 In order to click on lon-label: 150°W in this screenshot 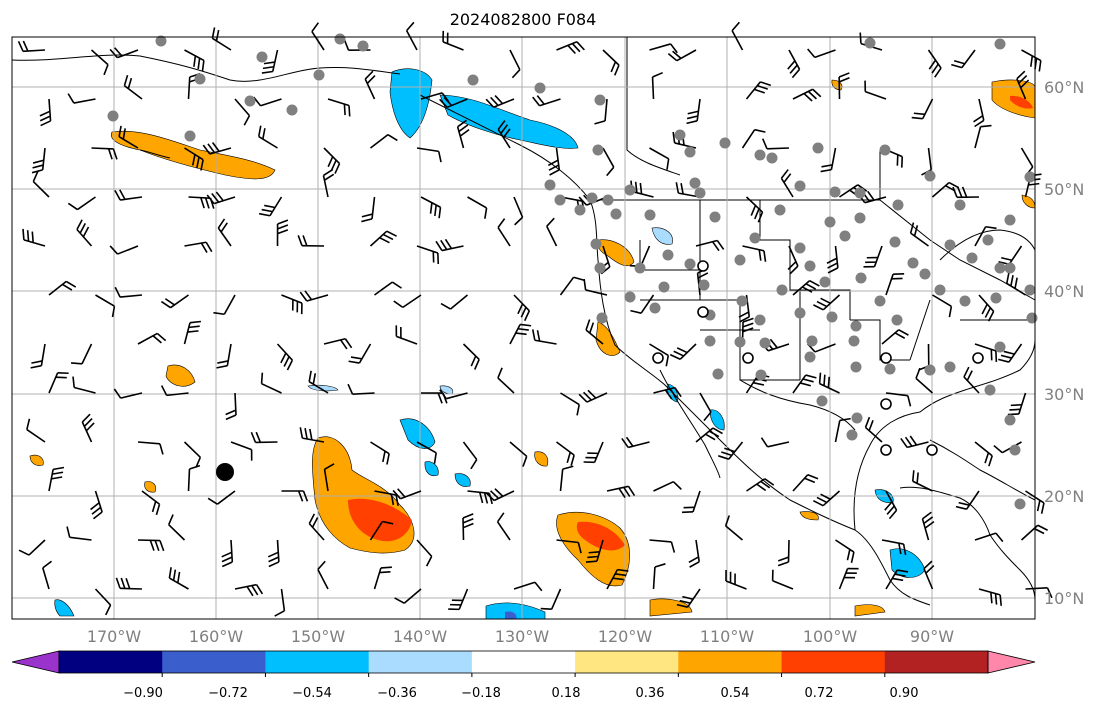, I will do `click(318, 636)`.